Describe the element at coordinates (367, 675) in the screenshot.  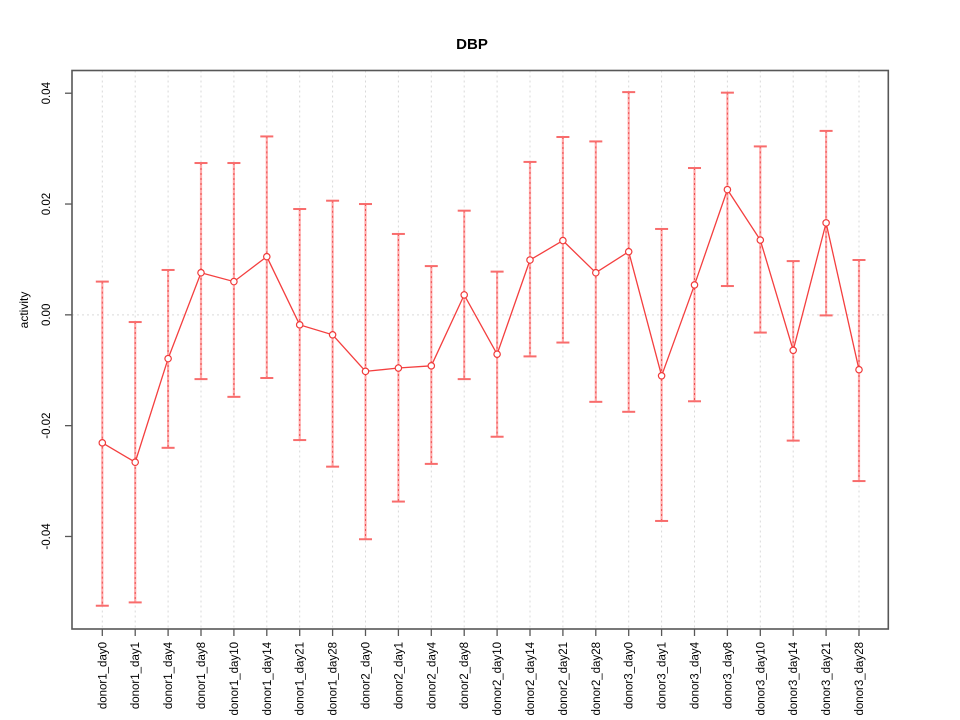
I see `x-tick-label: donor2_day0` at that location.